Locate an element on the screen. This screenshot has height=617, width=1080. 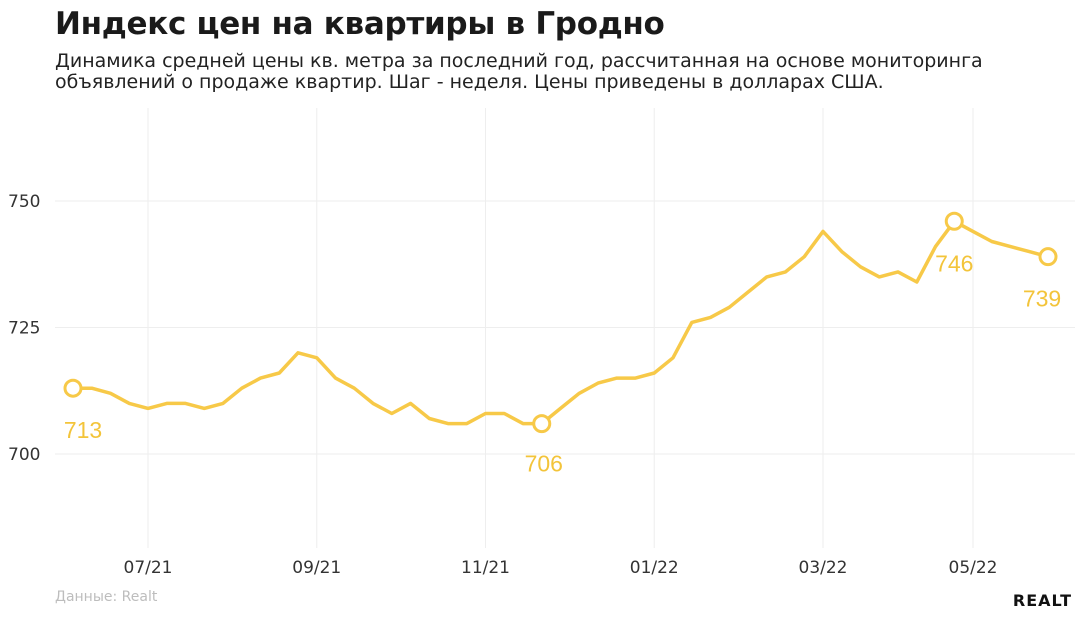
x-tick-label: 05/22 is located at coordinates (973, 568).